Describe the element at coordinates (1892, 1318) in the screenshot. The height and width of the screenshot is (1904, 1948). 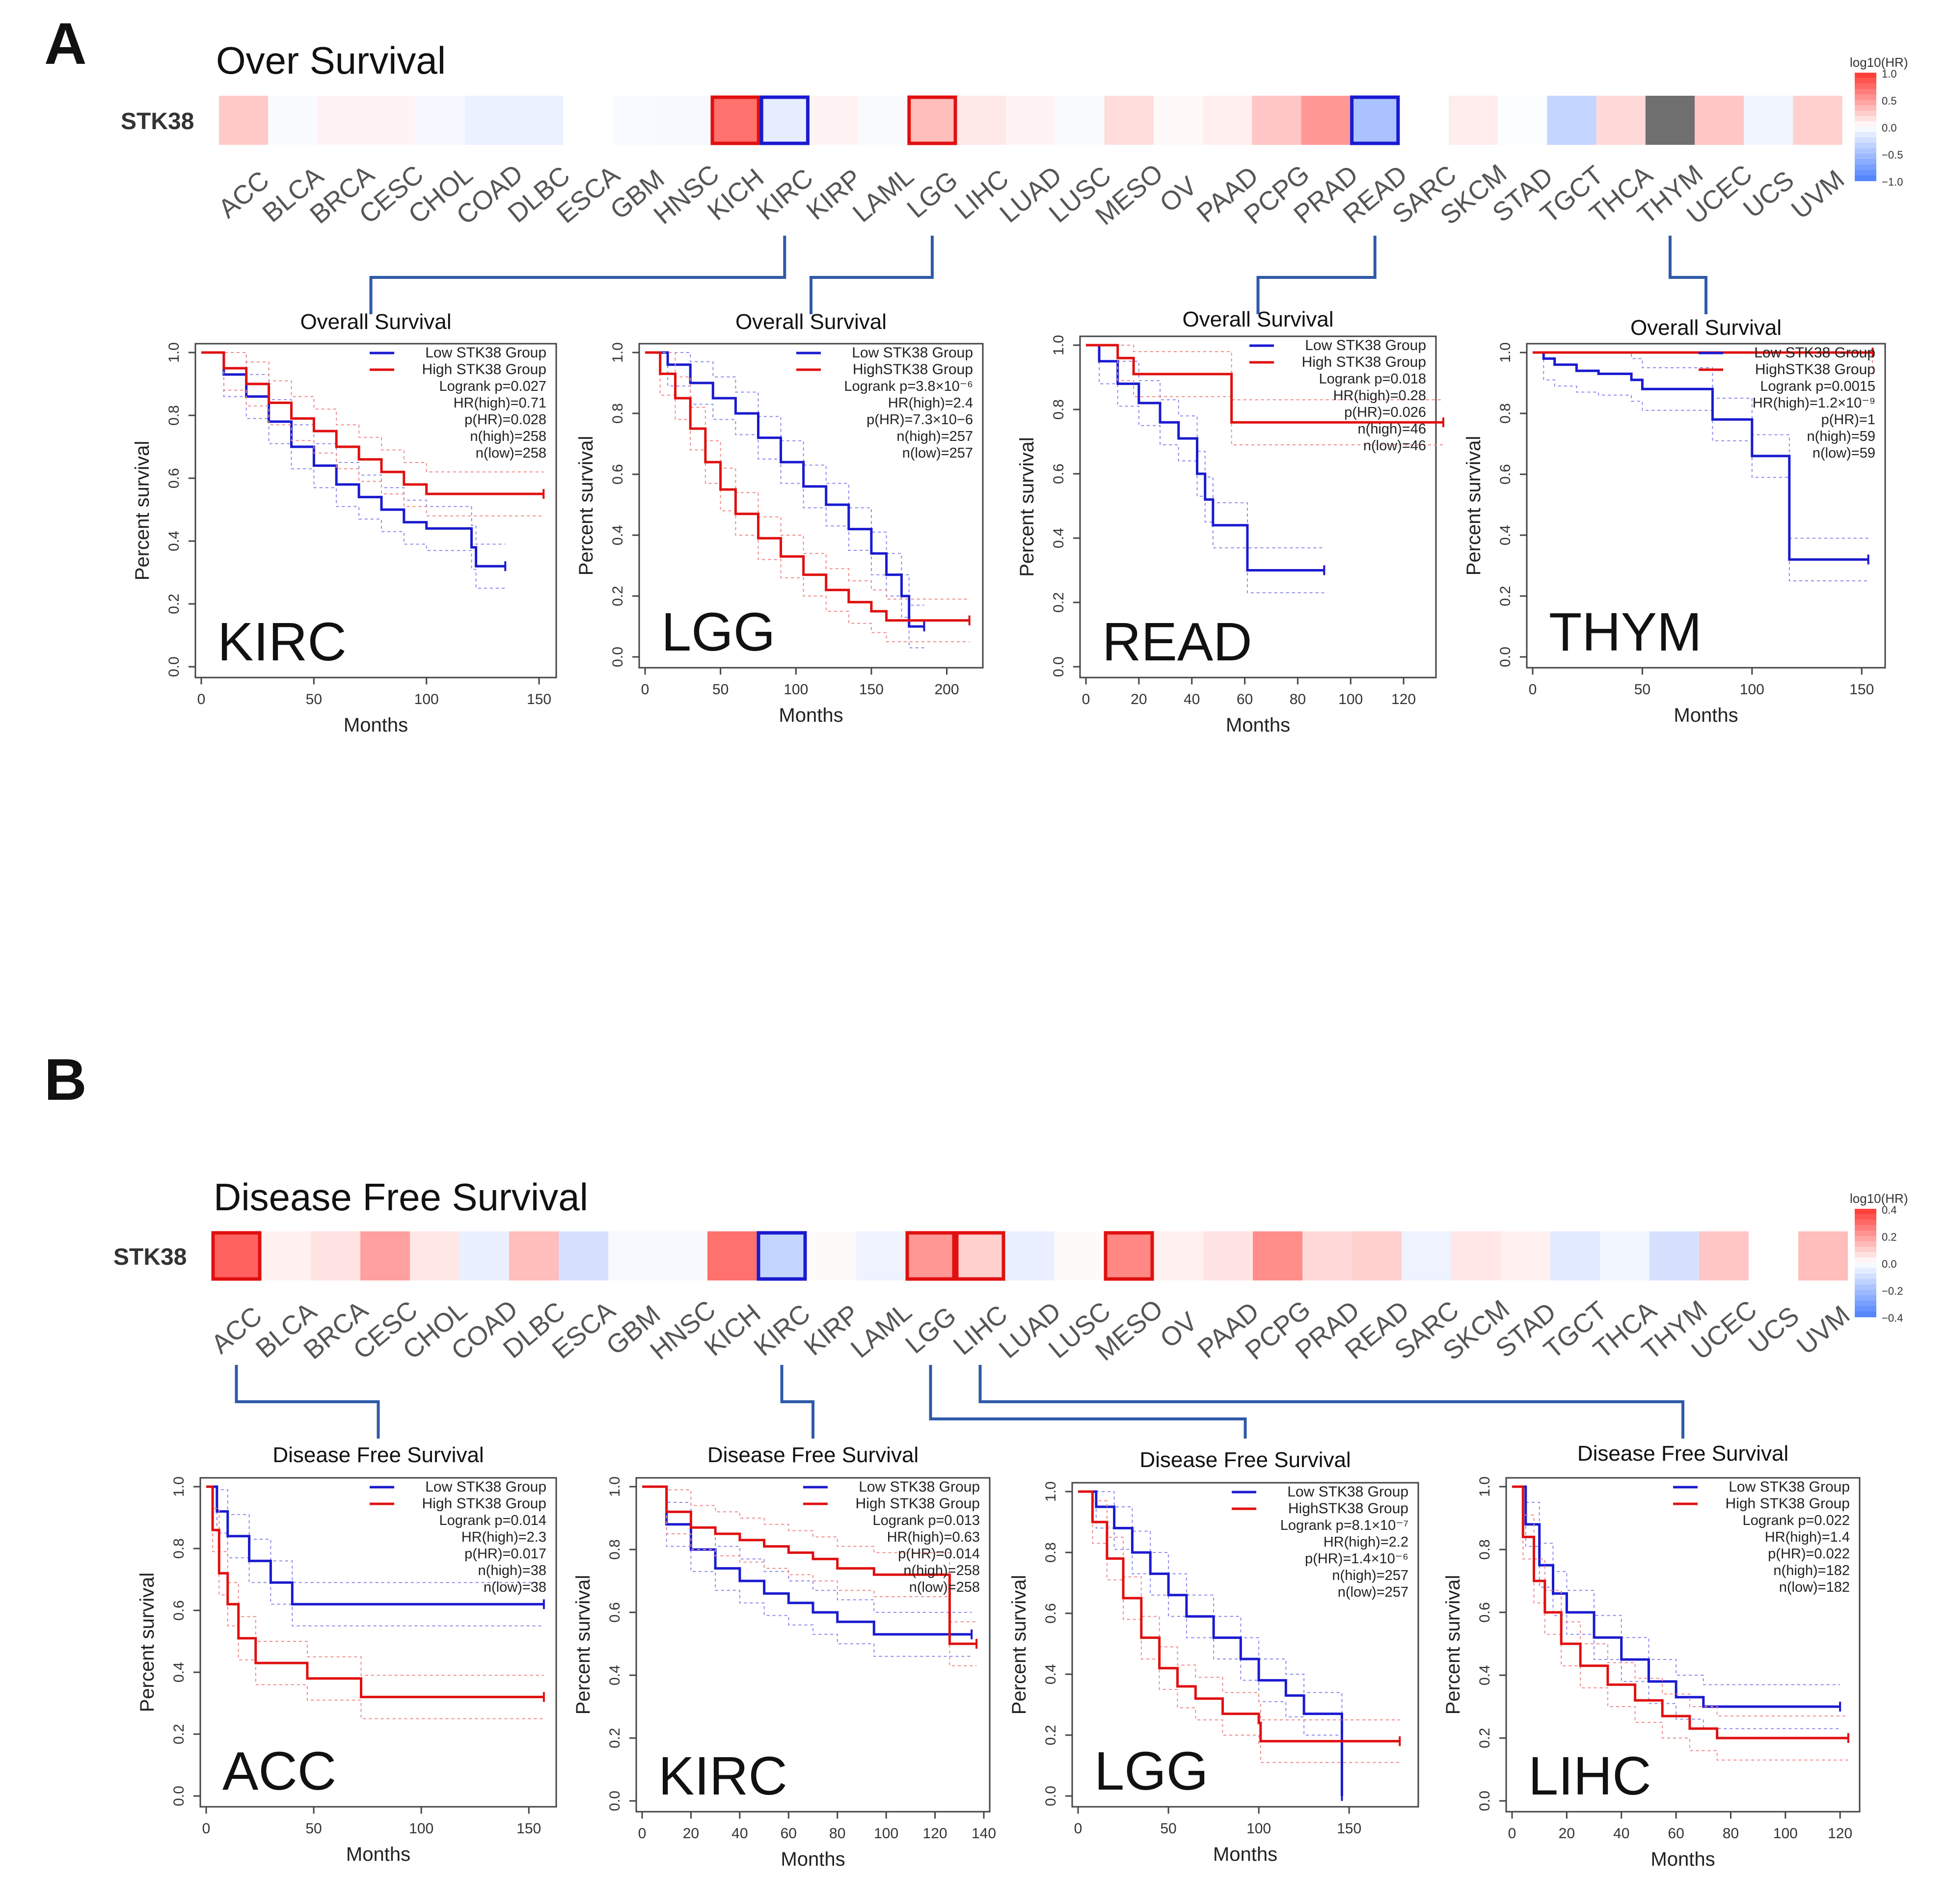
I see `colorbar-tick: −0.4` at that location.